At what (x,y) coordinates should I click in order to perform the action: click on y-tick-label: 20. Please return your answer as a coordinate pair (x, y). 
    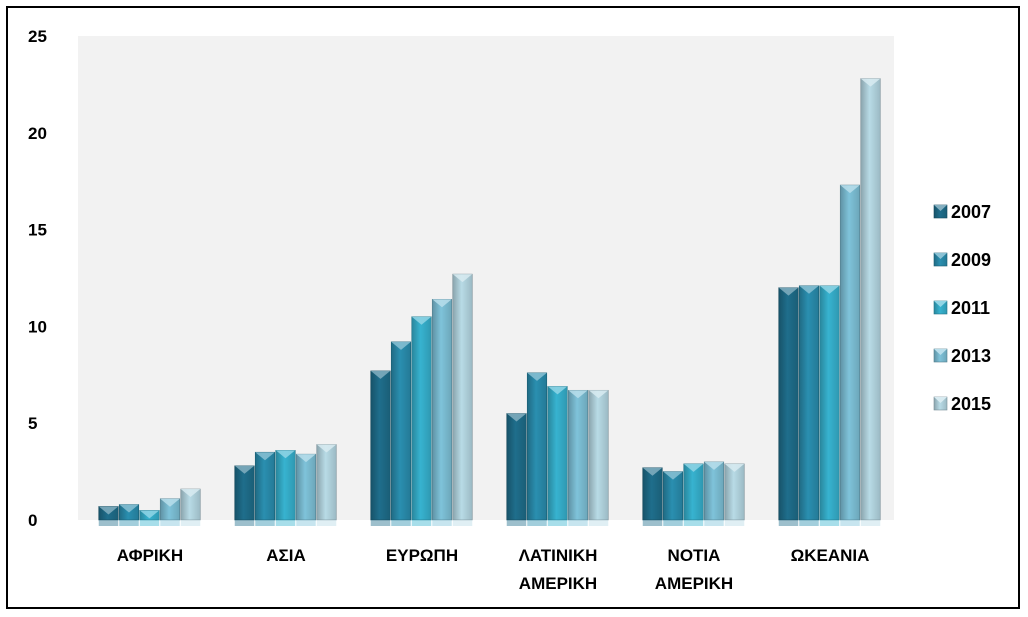
    Looking at the image, I should click on (37, 133).